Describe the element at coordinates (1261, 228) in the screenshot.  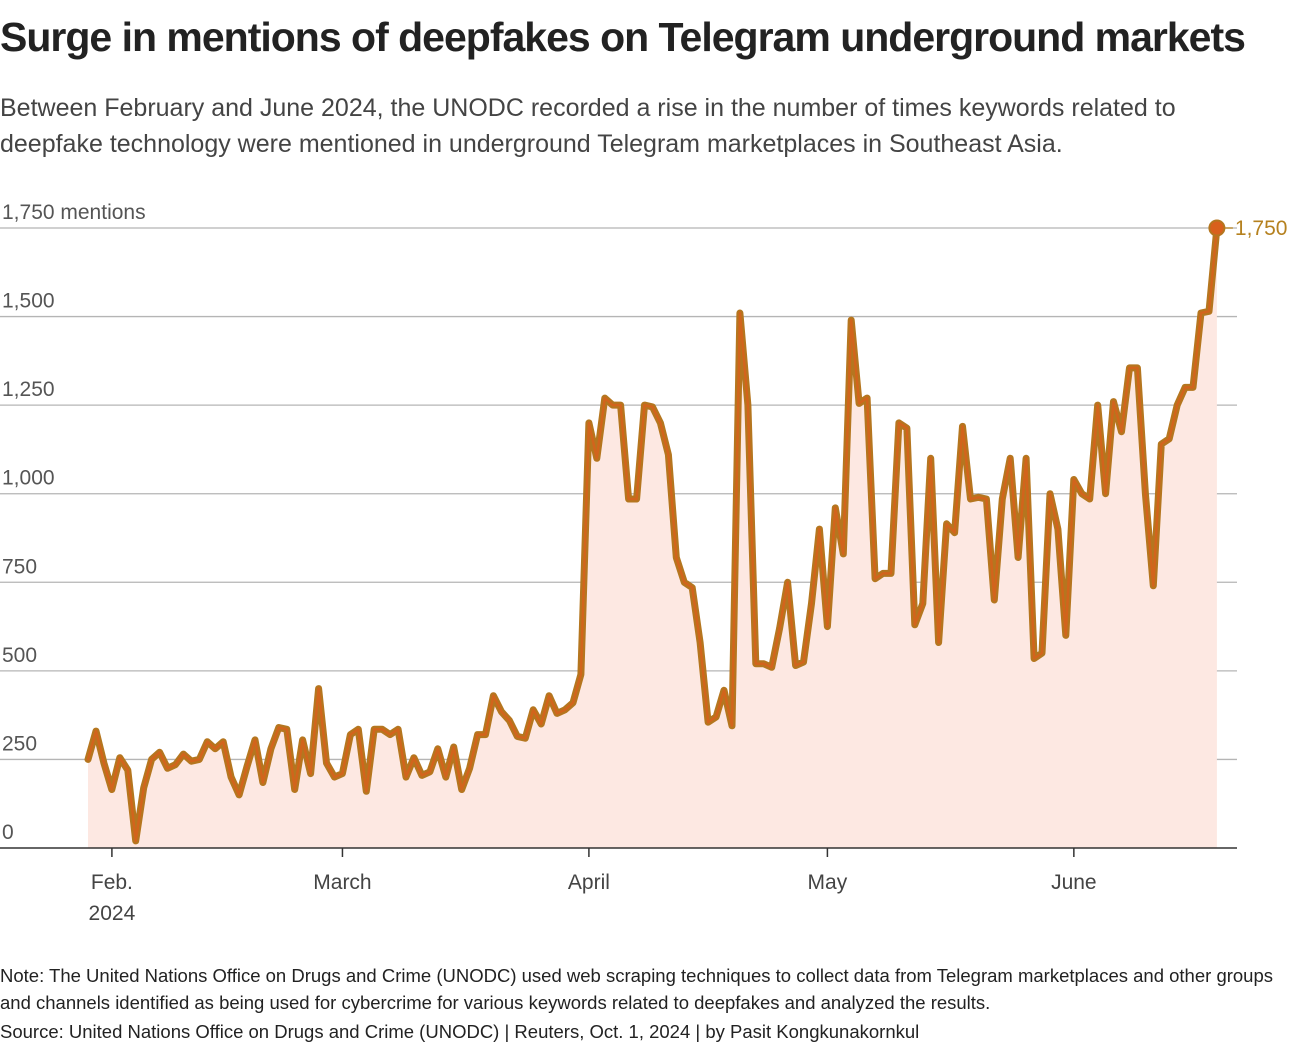
I see `end-value-label: 1,750` at that location.